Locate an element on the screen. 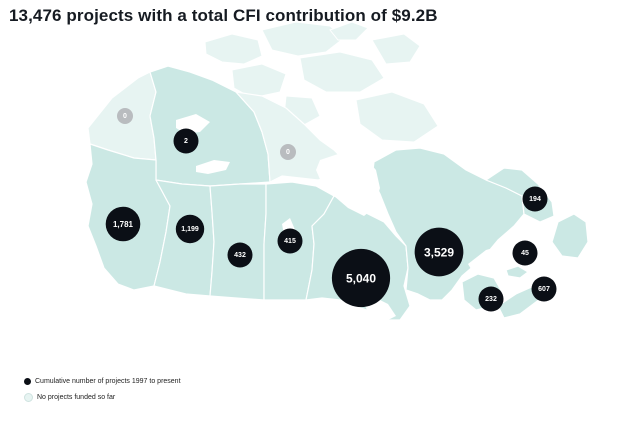 The width and height of the screenshot is (624, 429). bubble-saskatchewan is located at coordinates (240, 255).